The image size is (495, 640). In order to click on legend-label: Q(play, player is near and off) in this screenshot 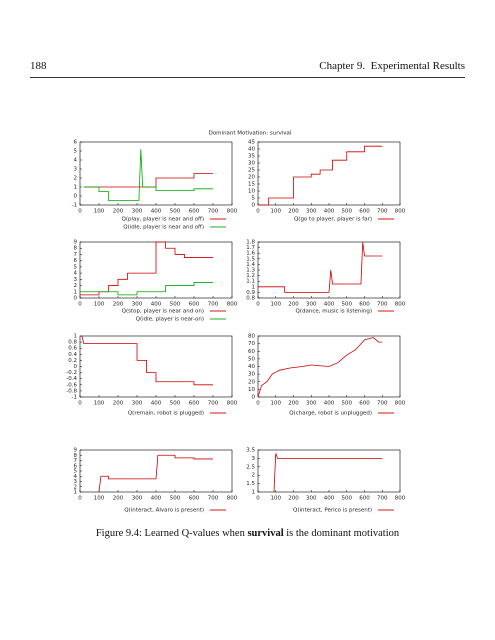, I will do `click(163, 220)`.